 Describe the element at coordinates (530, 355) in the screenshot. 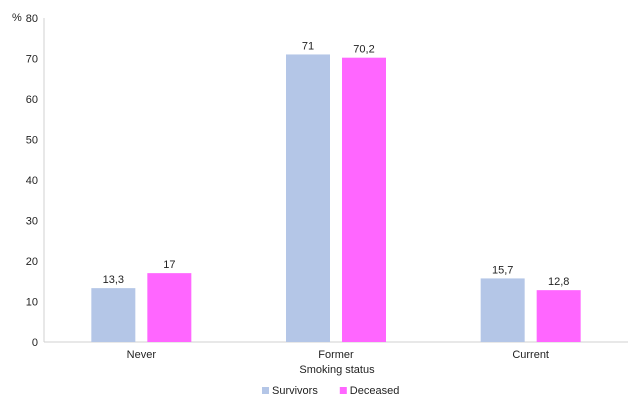

I see `category-label: Current` at that location.